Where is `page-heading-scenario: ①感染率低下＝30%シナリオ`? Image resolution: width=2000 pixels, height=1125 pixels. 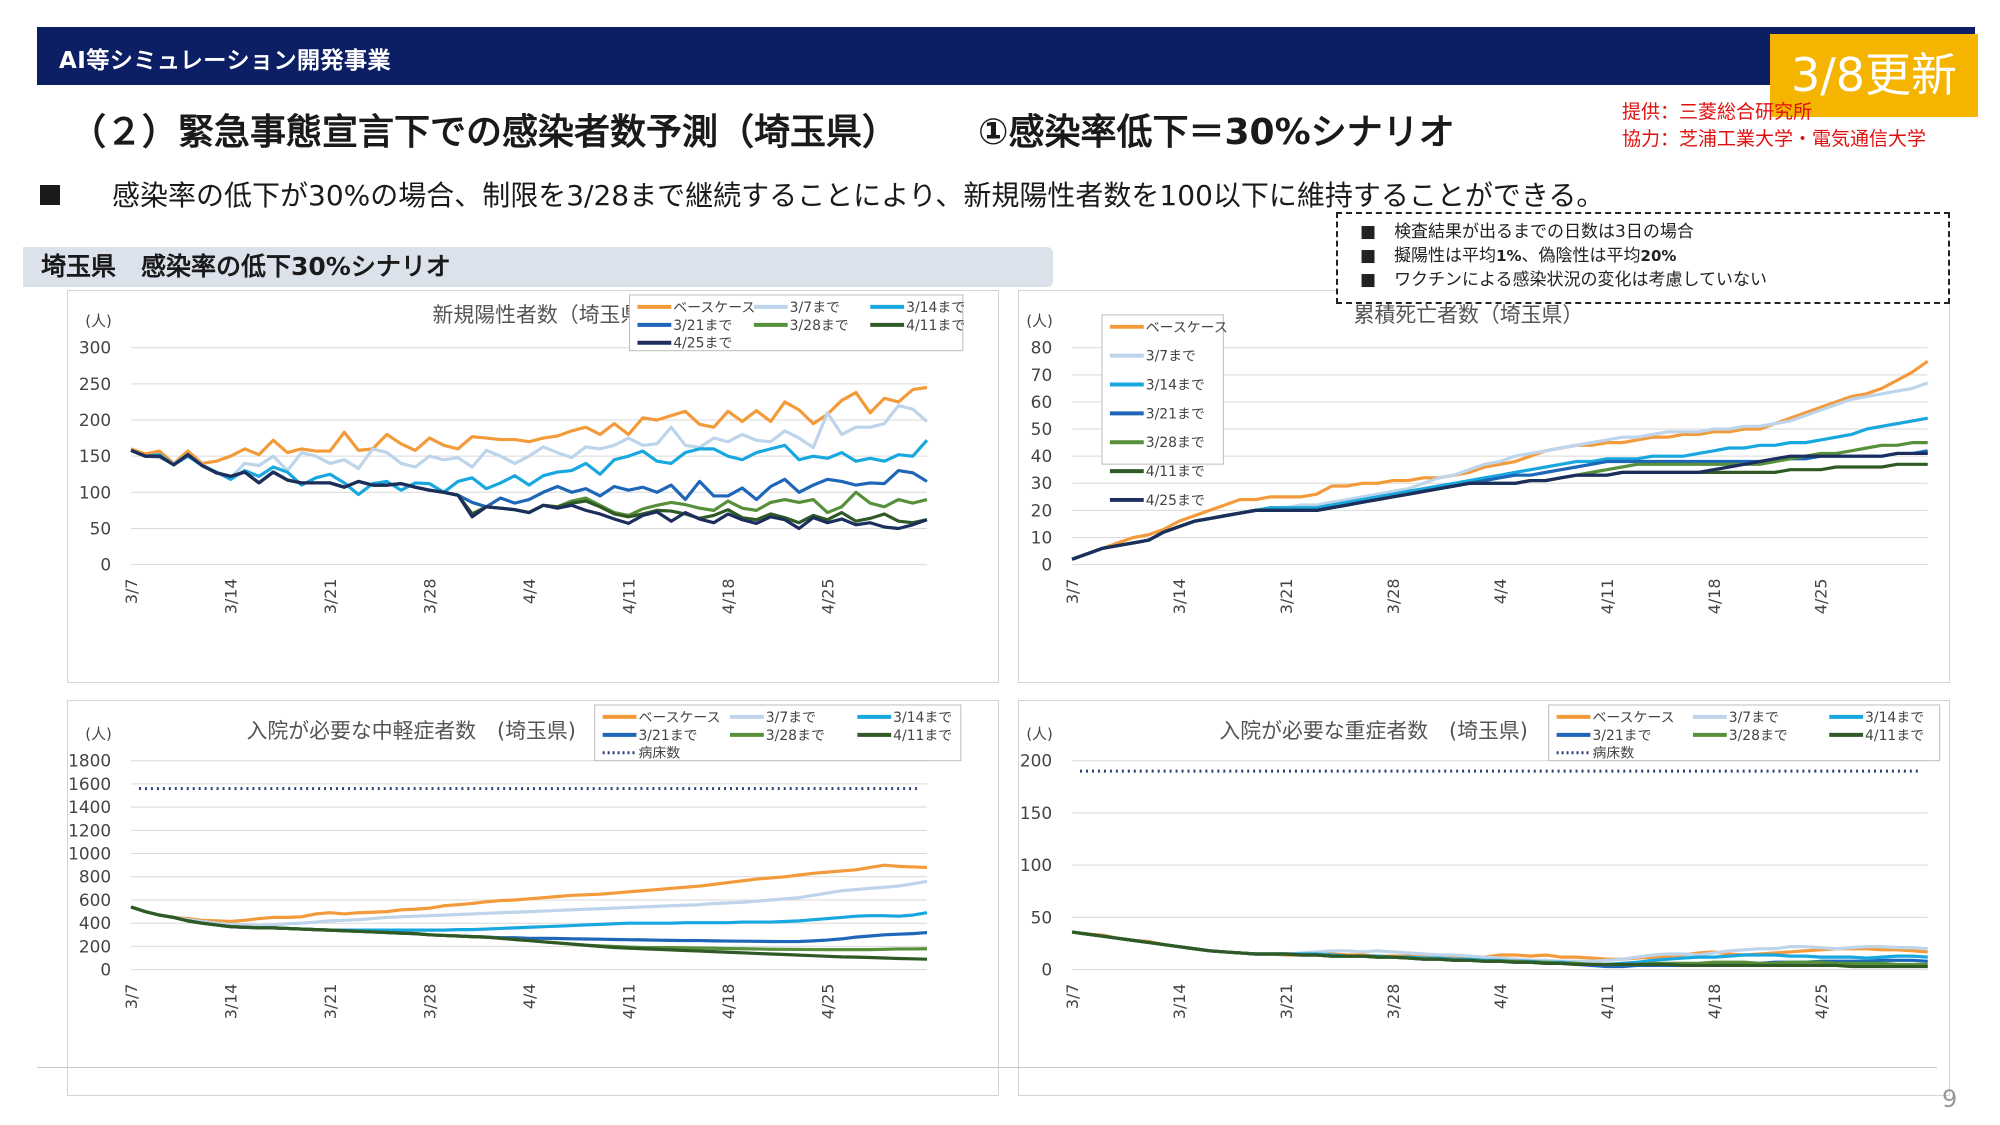
page-heading-scenario: ①感染率低下＝30%シナリオ is located at coordinates (1216, 132).